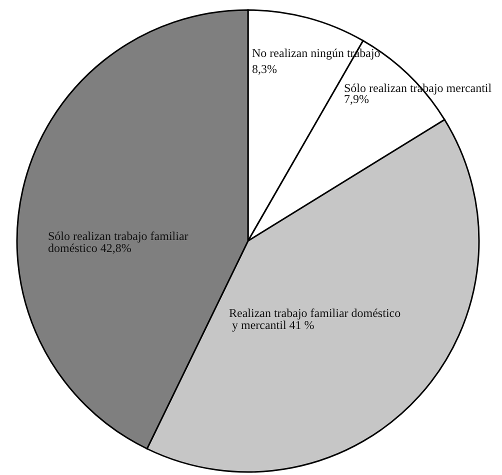 Image resolution: width=502 pixels, height=475 pixels. What do you see at coordinates (315, 319) in the screenshot?
I see `slice-label: Realizan trabajo familiar doméstico y mercantil 41 %` at bounding box center [315, 319].